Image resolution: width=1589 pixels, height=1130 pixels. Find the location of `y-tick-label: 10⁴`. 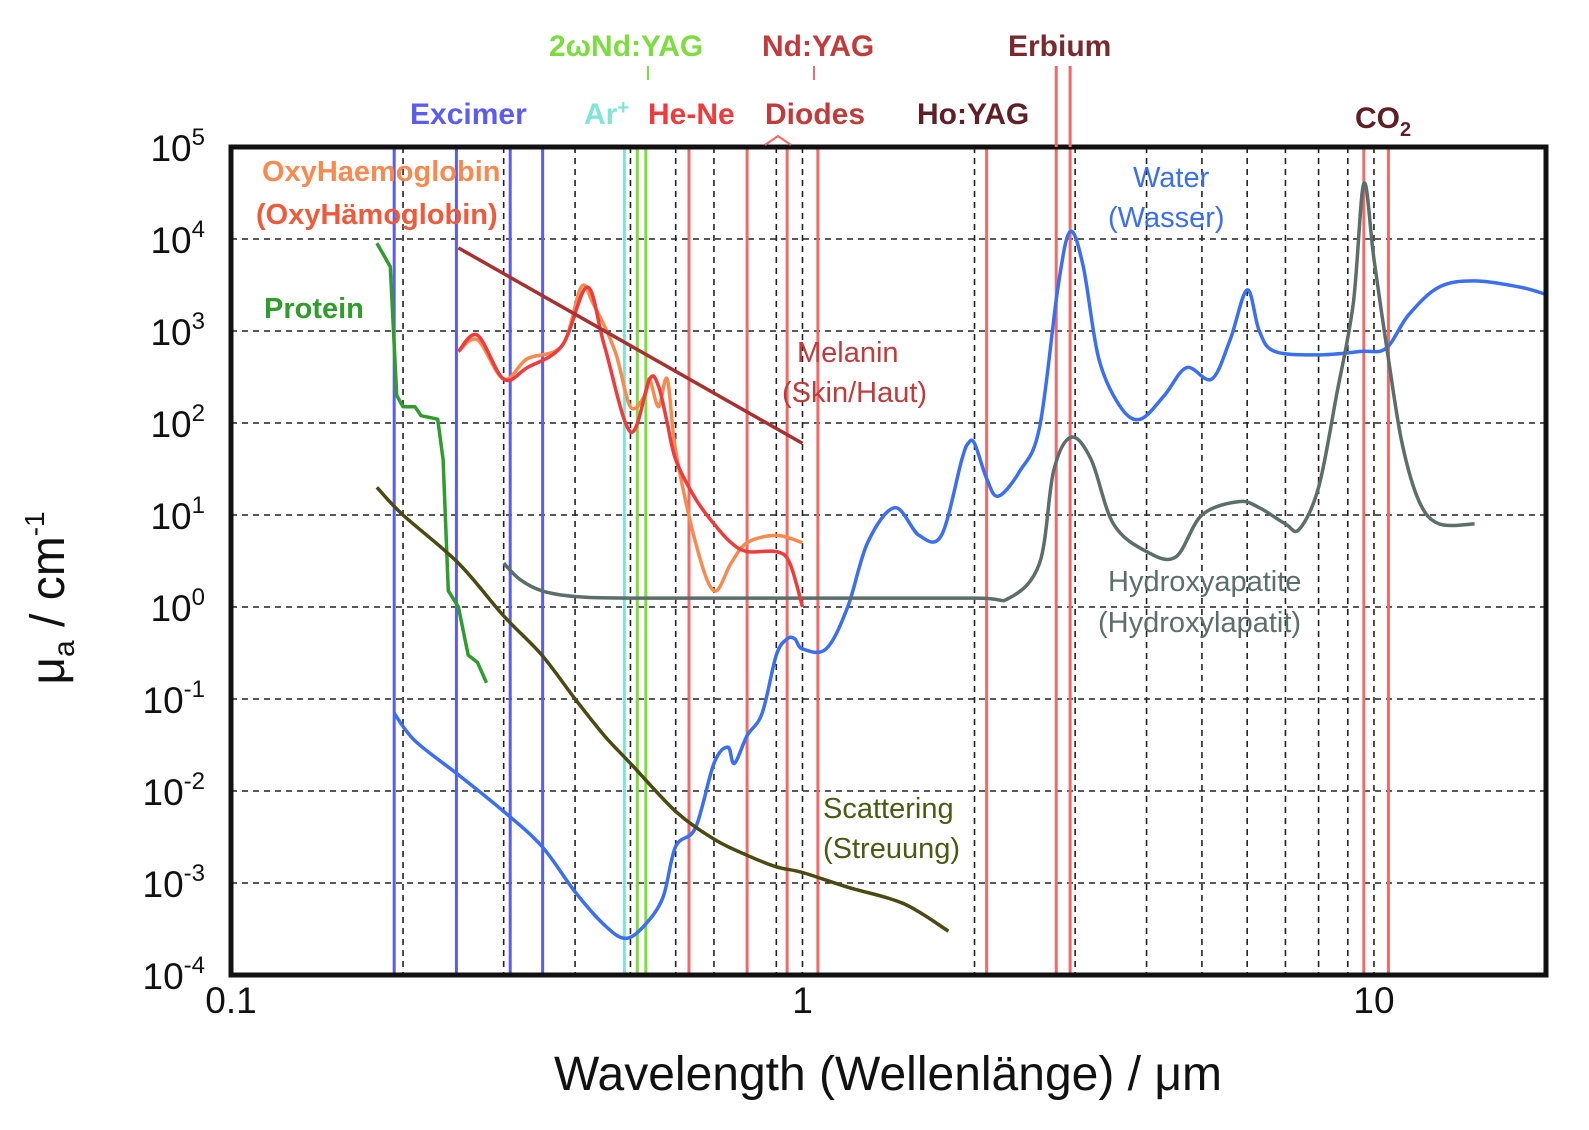

y-tick-label: 10⁴ is located at coordinates (177, 238).